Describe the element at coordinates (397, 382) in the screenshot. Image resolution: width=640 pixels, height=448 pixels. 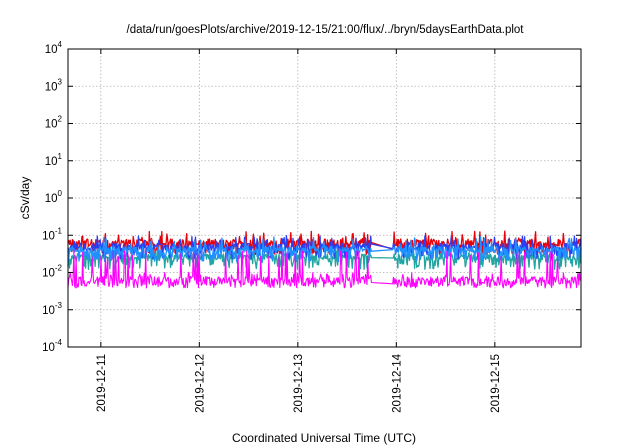
I see `x-tick-label: 2019-12-14` at that location.